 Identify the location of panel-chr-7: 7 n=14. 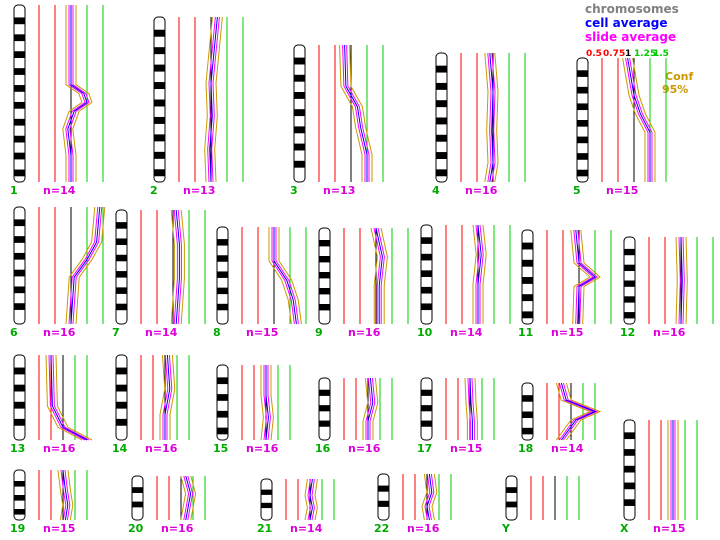
(159, 274).